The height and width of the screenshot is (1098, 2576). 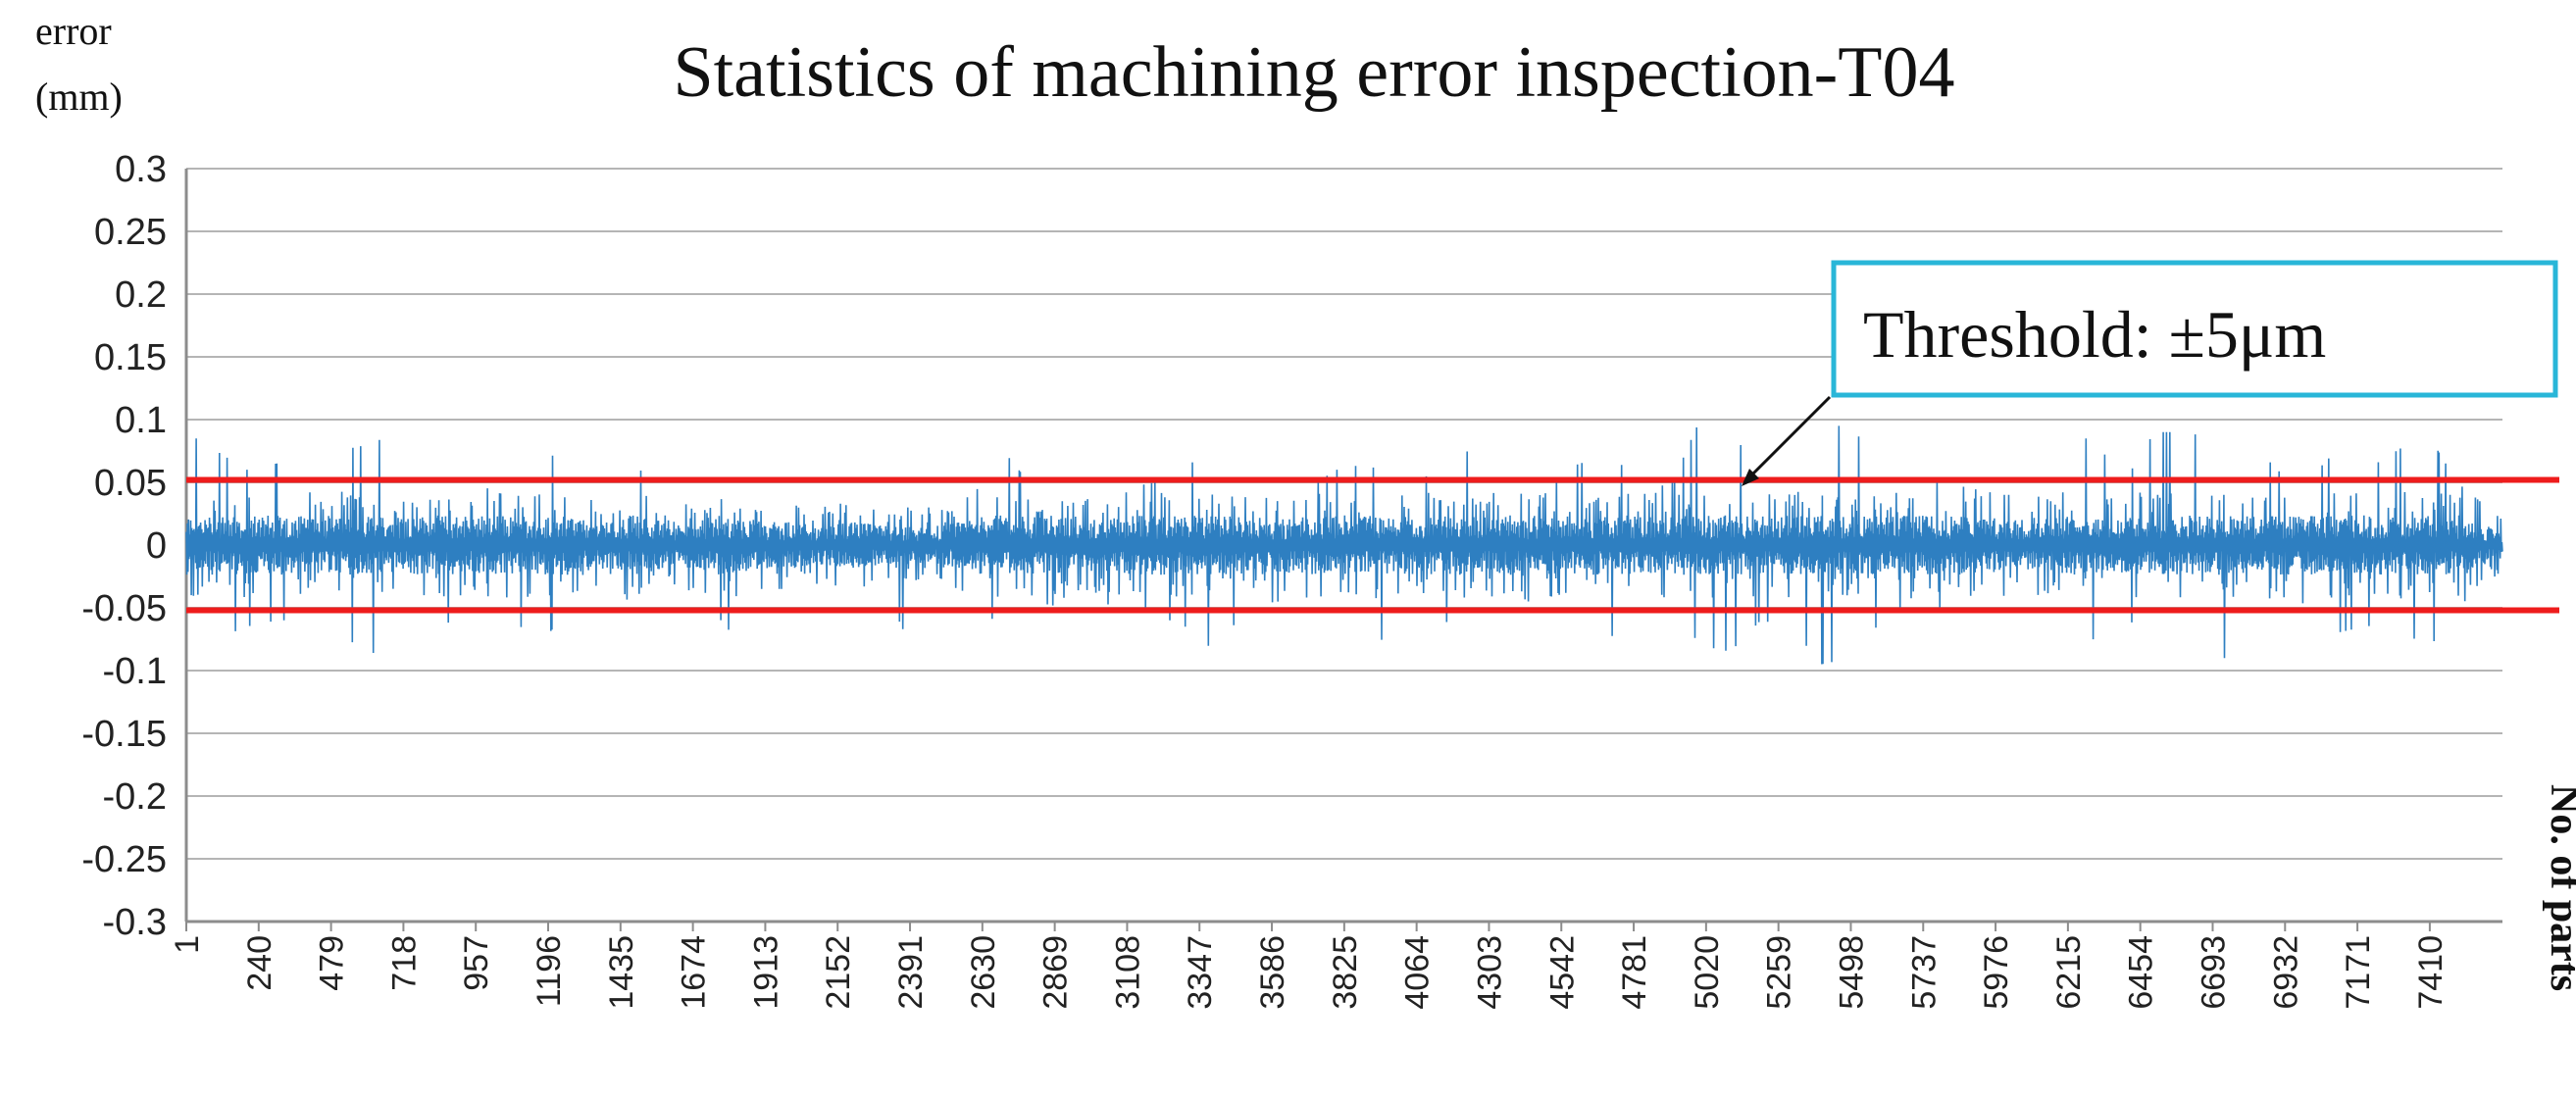 I want to click on y-tick-label: 0.1, so click(x=141, y=421).